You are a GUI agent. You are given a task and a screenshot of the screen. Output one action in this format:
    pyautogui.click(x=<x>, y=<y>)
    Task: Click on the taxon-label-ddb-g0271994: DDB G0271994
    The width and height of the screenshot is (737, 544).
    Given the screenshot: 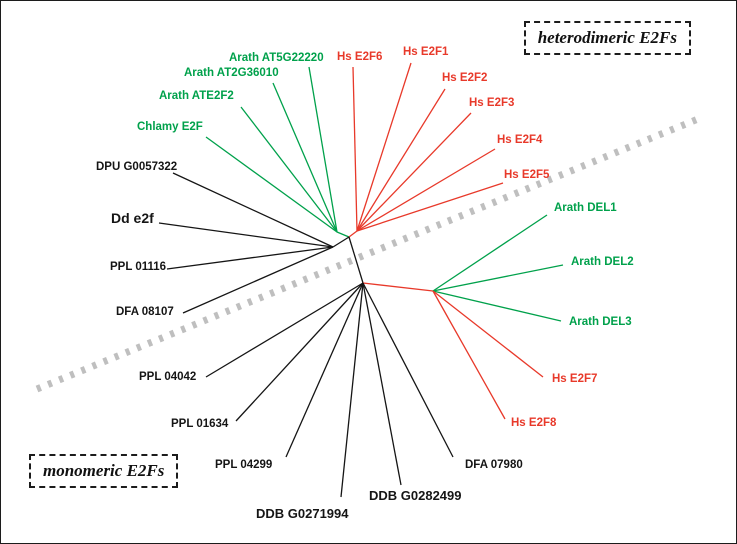 What is the action you would take?
    pyautogui.click(x=302, y=513)
    